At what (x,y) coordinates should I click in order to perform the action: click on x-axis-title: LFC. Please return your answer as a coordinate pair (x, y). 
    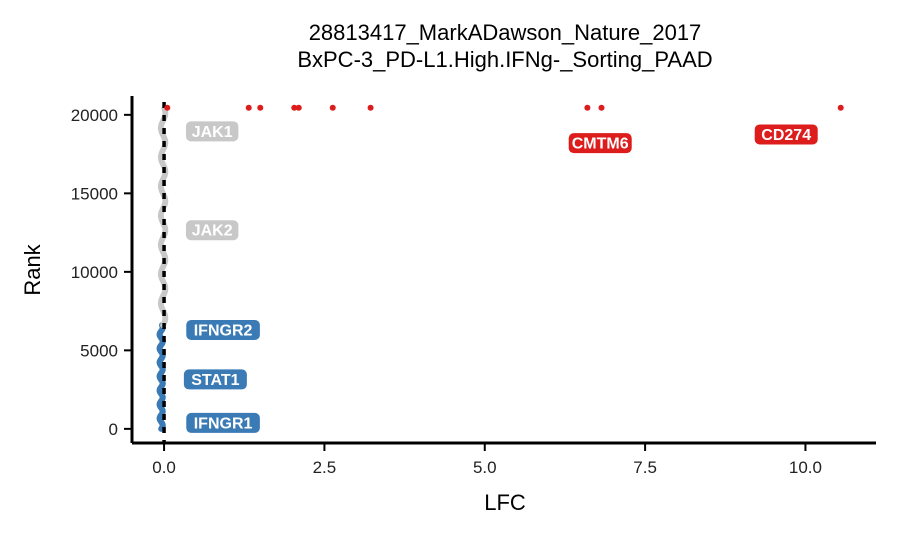
    Looking at the image, I should click on (505, 502).